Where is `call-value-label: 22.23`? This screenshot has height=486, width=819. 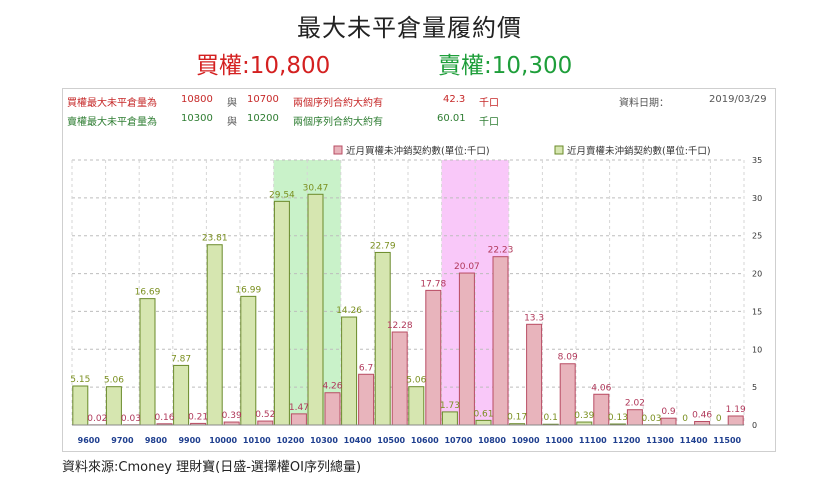
call-value-label: 22.23 is located at coordinates (501, 251).